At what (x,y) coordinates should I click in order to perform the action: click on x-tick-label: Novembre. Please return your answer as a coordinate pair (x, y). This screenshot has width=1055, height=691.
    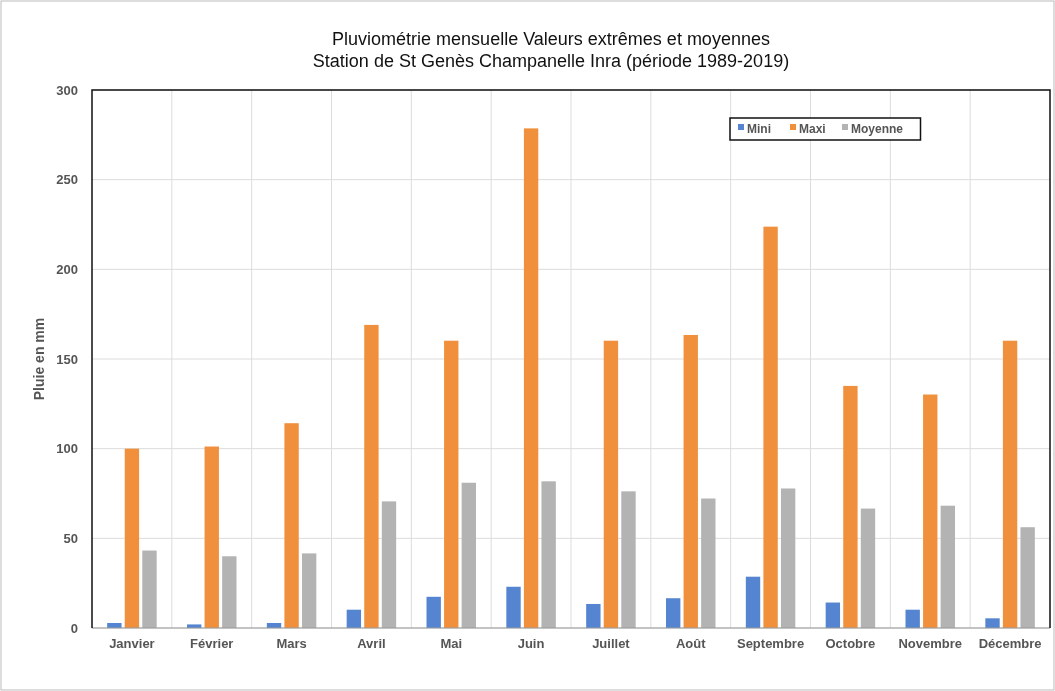
    Looking at the image, I should click on (930, 643).